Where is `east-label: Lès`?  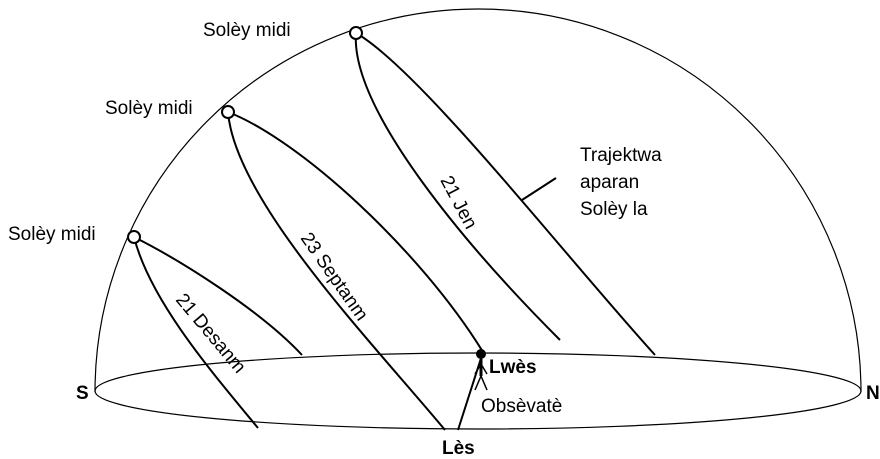
east-label: Lès is located at coordinates (458, 448).